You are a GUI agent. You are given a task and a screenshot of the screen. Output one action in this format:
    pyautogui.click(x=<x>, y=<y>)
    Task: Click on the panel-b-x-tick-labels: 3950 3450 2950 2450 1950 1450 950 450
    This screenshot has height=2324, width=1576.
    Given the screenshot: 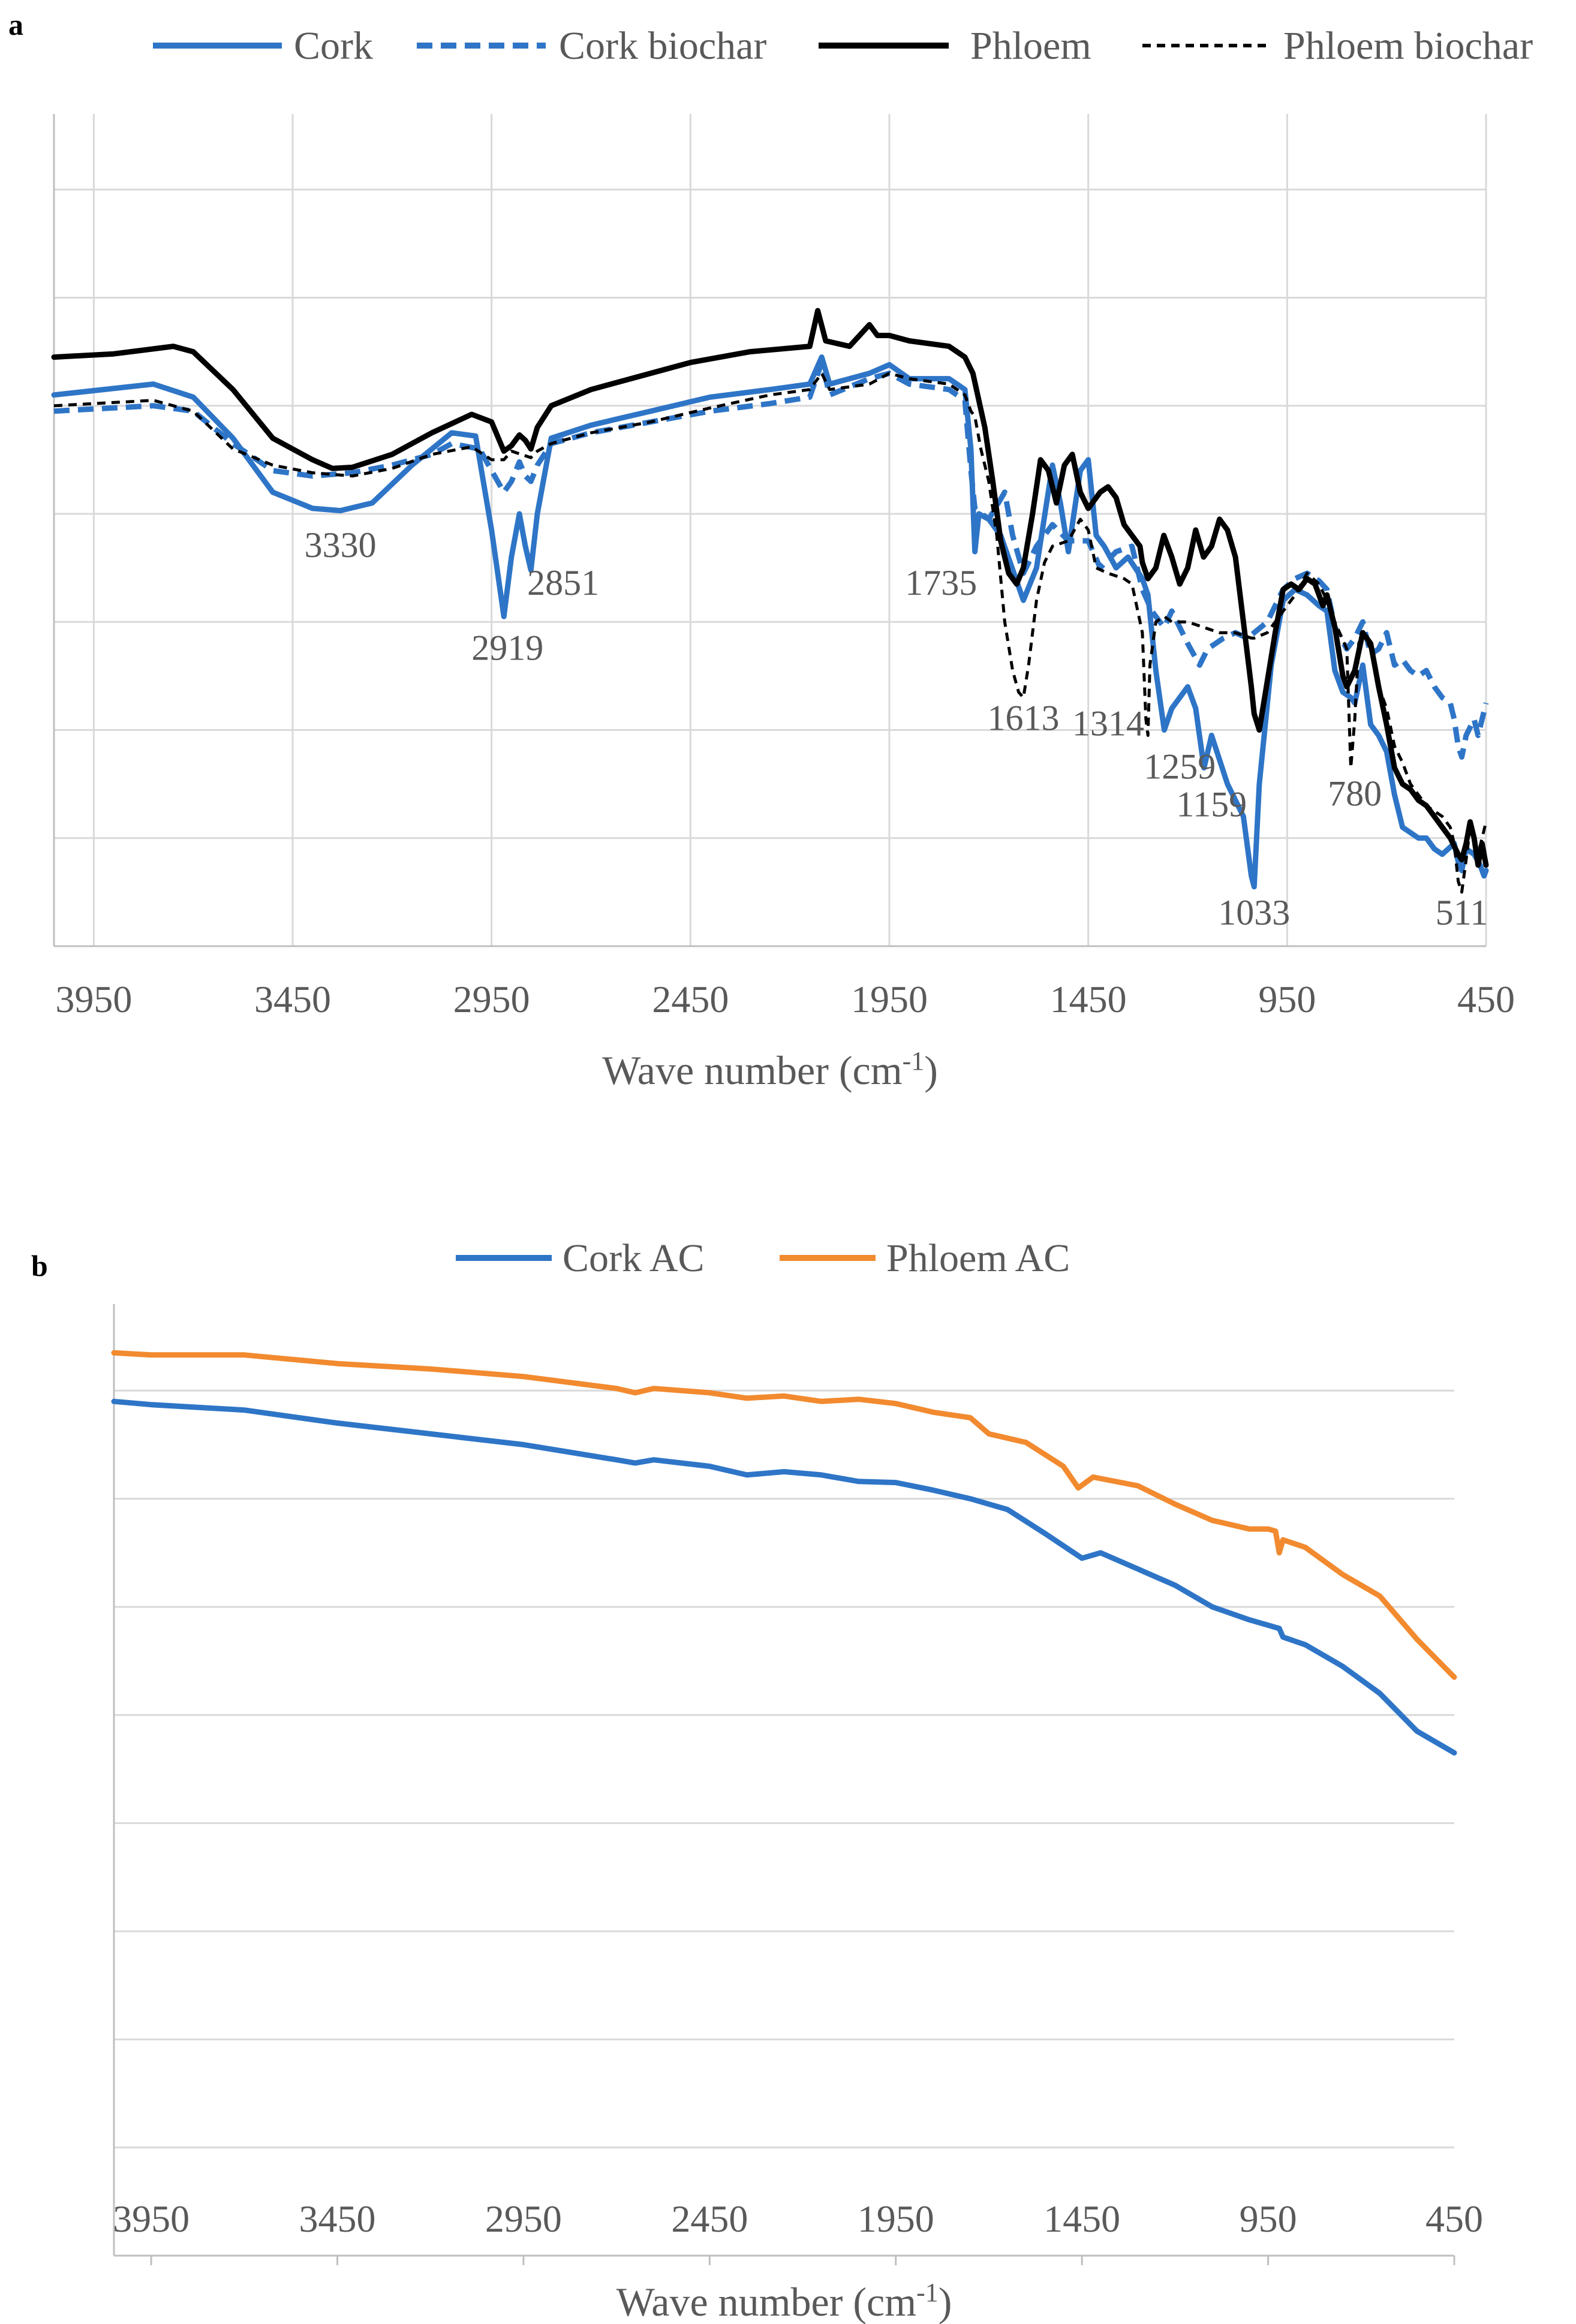 What is the action you would take?
    pyautogui.click(x=798, y=2218)
    